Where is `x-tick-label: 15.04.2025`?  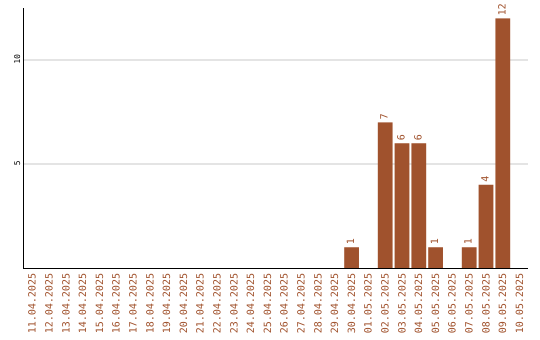
x-tick-label: 15.04.2025 is located at coordinates (100, 303).